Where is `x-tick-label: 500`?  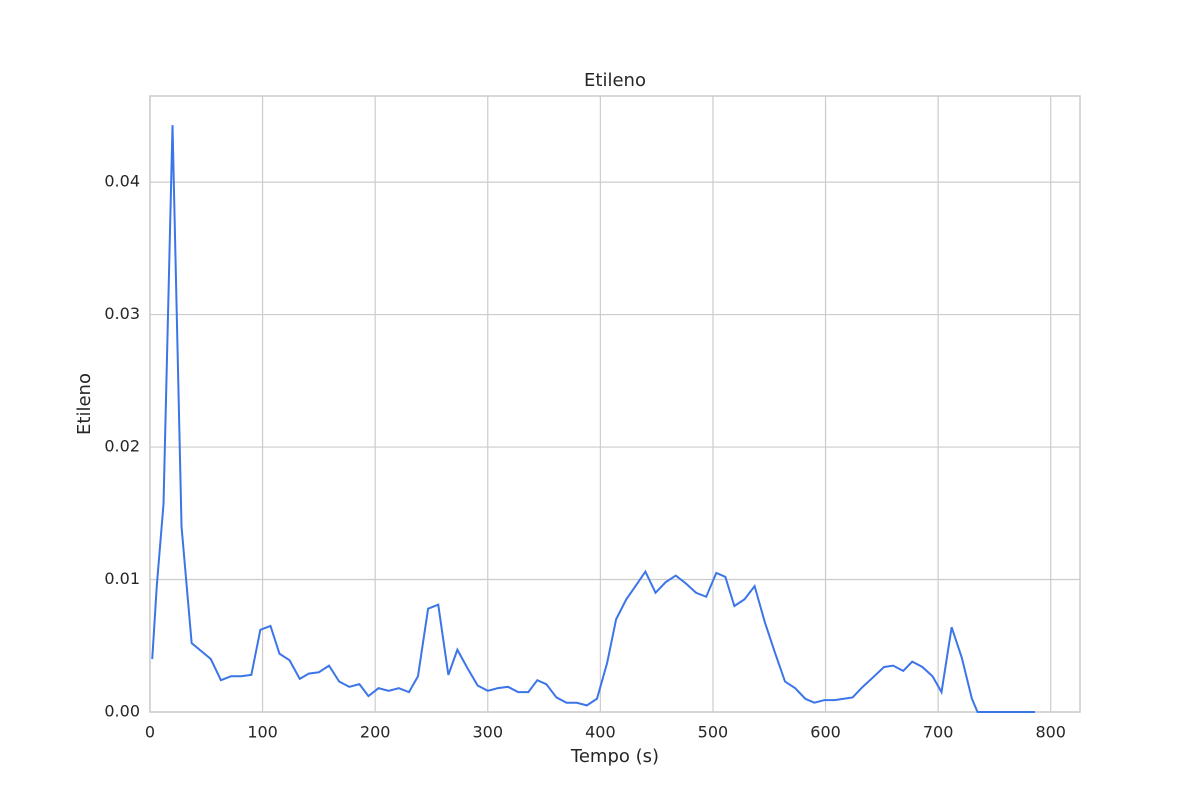
x-tick-label: 500 is located at coordinates (713, 732).